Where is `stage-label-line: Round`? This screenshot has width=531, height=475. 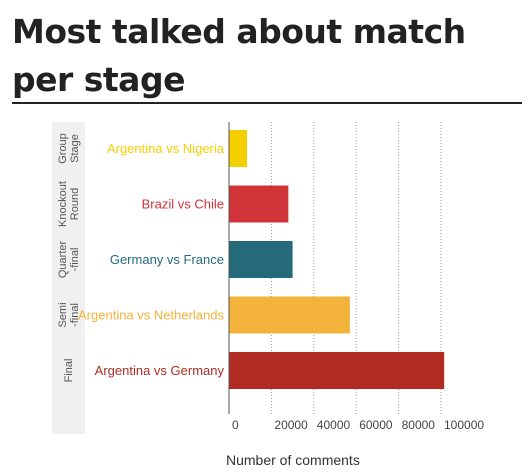 stage-label-line: Round is located at coordinates (75, 204).